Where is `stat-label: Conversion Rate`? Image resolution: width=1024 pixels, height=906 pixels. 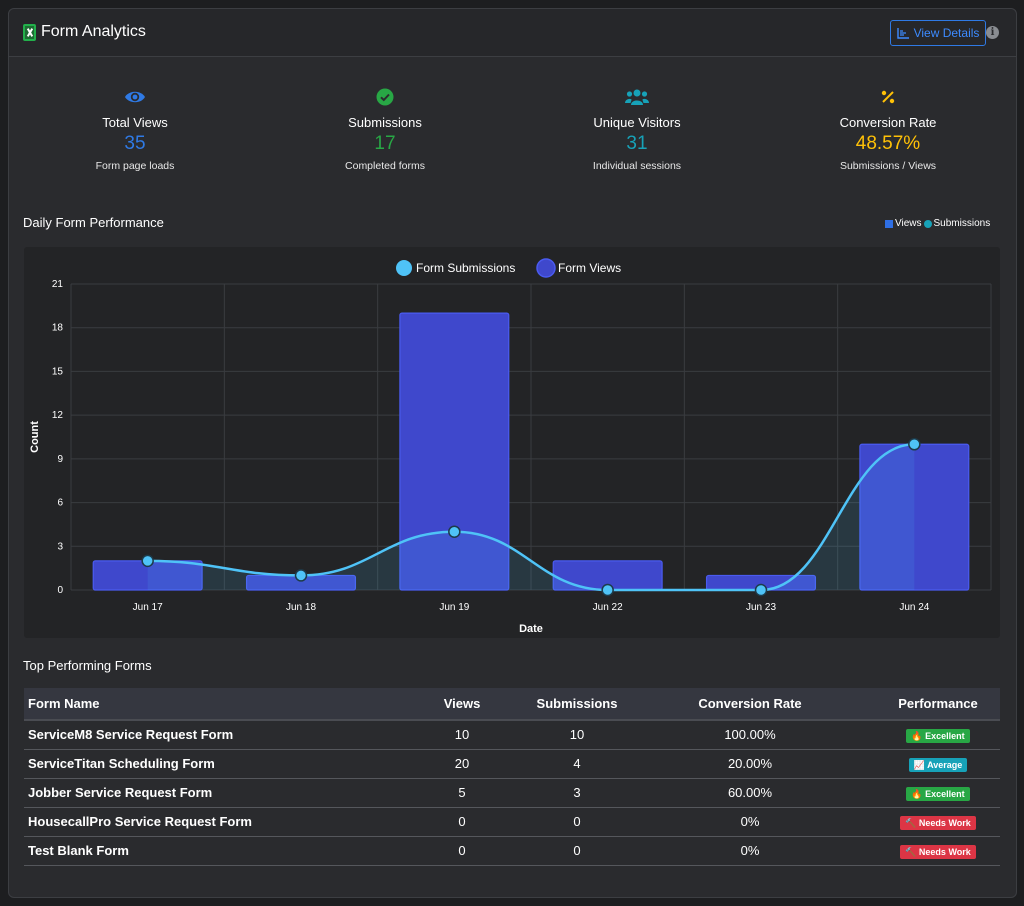 stat-label: Conversion Rate is located at coordinates (888, 122).